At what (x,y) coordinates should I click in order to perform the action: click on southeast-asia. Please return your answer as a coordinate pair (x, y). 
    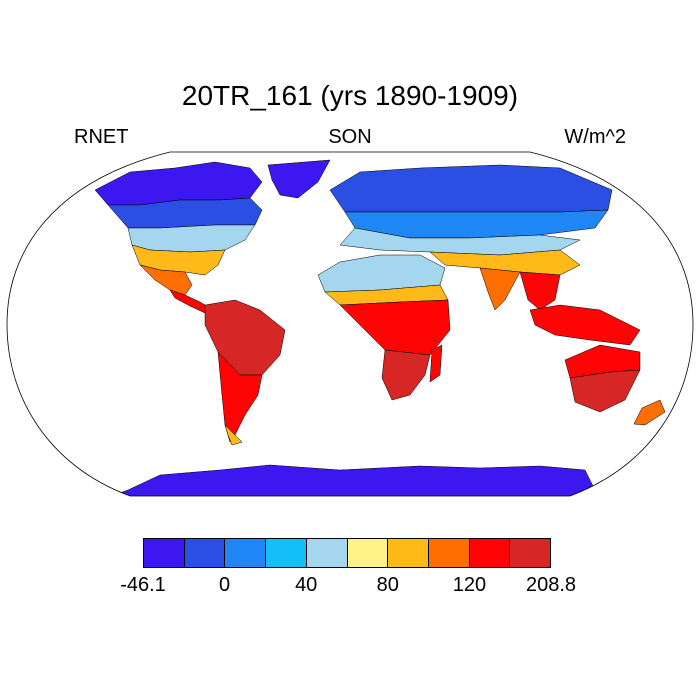
    Looking at the image, I should click on (540, 291).